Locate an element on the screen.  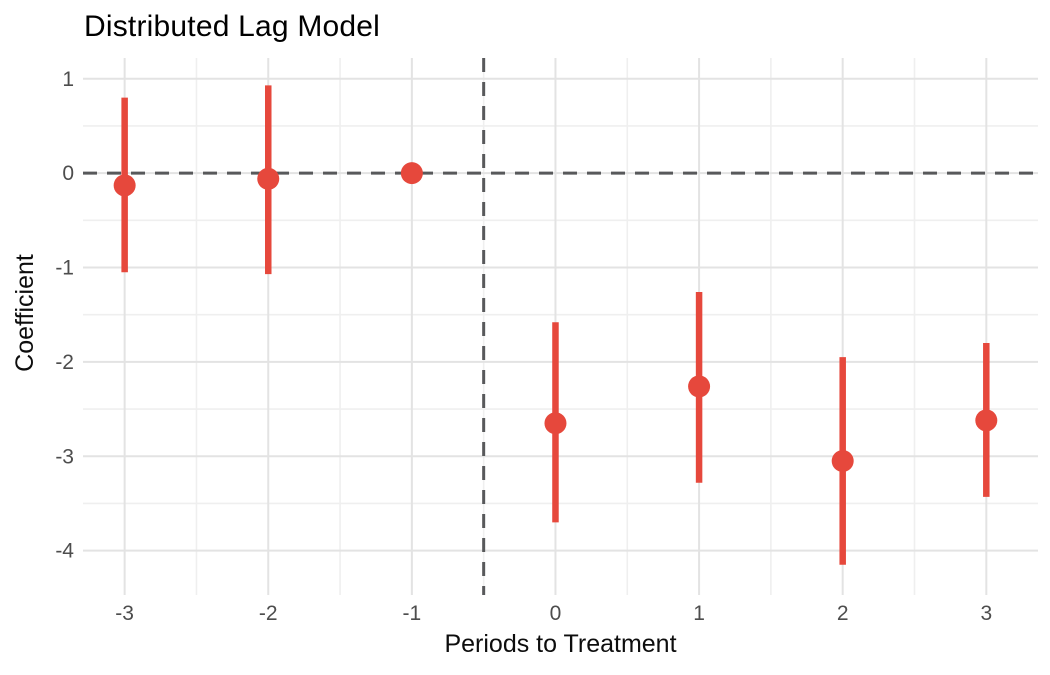
y-tick-label: -2 is located at coordinates (64, 362).